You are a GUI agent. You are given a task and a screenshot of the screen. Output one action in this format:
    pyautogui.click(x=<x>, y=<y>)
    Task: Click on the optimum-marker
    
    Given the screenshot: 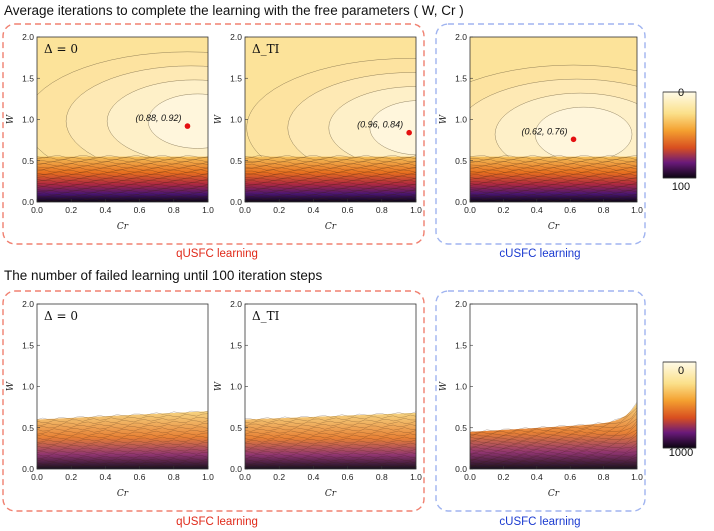 What is the action you would take?
    pyautogui.click(x=409, y=132)
    